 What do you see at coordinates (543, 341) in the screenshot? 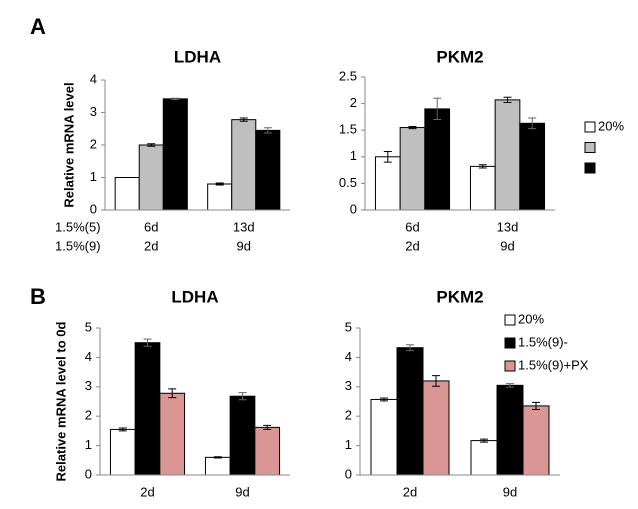
I see `legend-label: 1.5%(9)-` at bounding box center [543, 341].